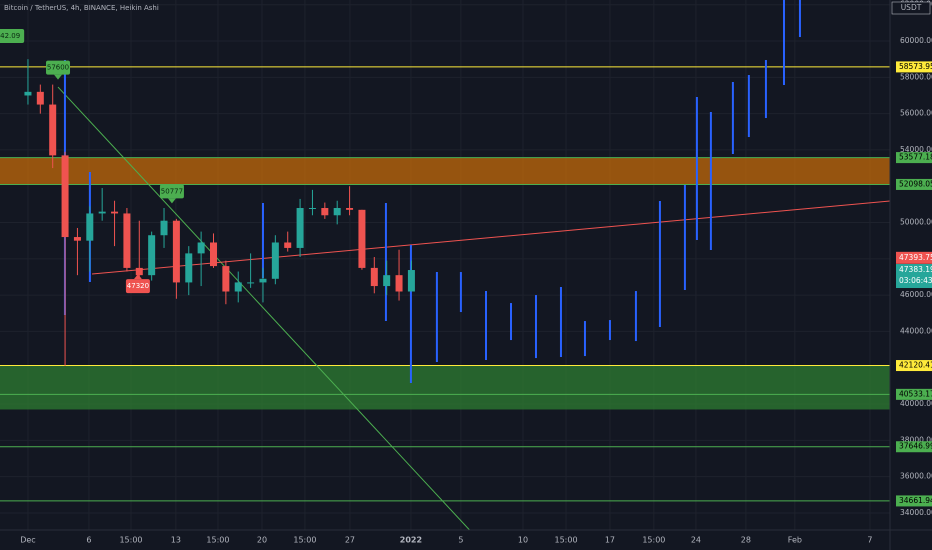 This screenshot has height=550, width=932. I want to click on x-tick-label: 28, so click(746, 540).